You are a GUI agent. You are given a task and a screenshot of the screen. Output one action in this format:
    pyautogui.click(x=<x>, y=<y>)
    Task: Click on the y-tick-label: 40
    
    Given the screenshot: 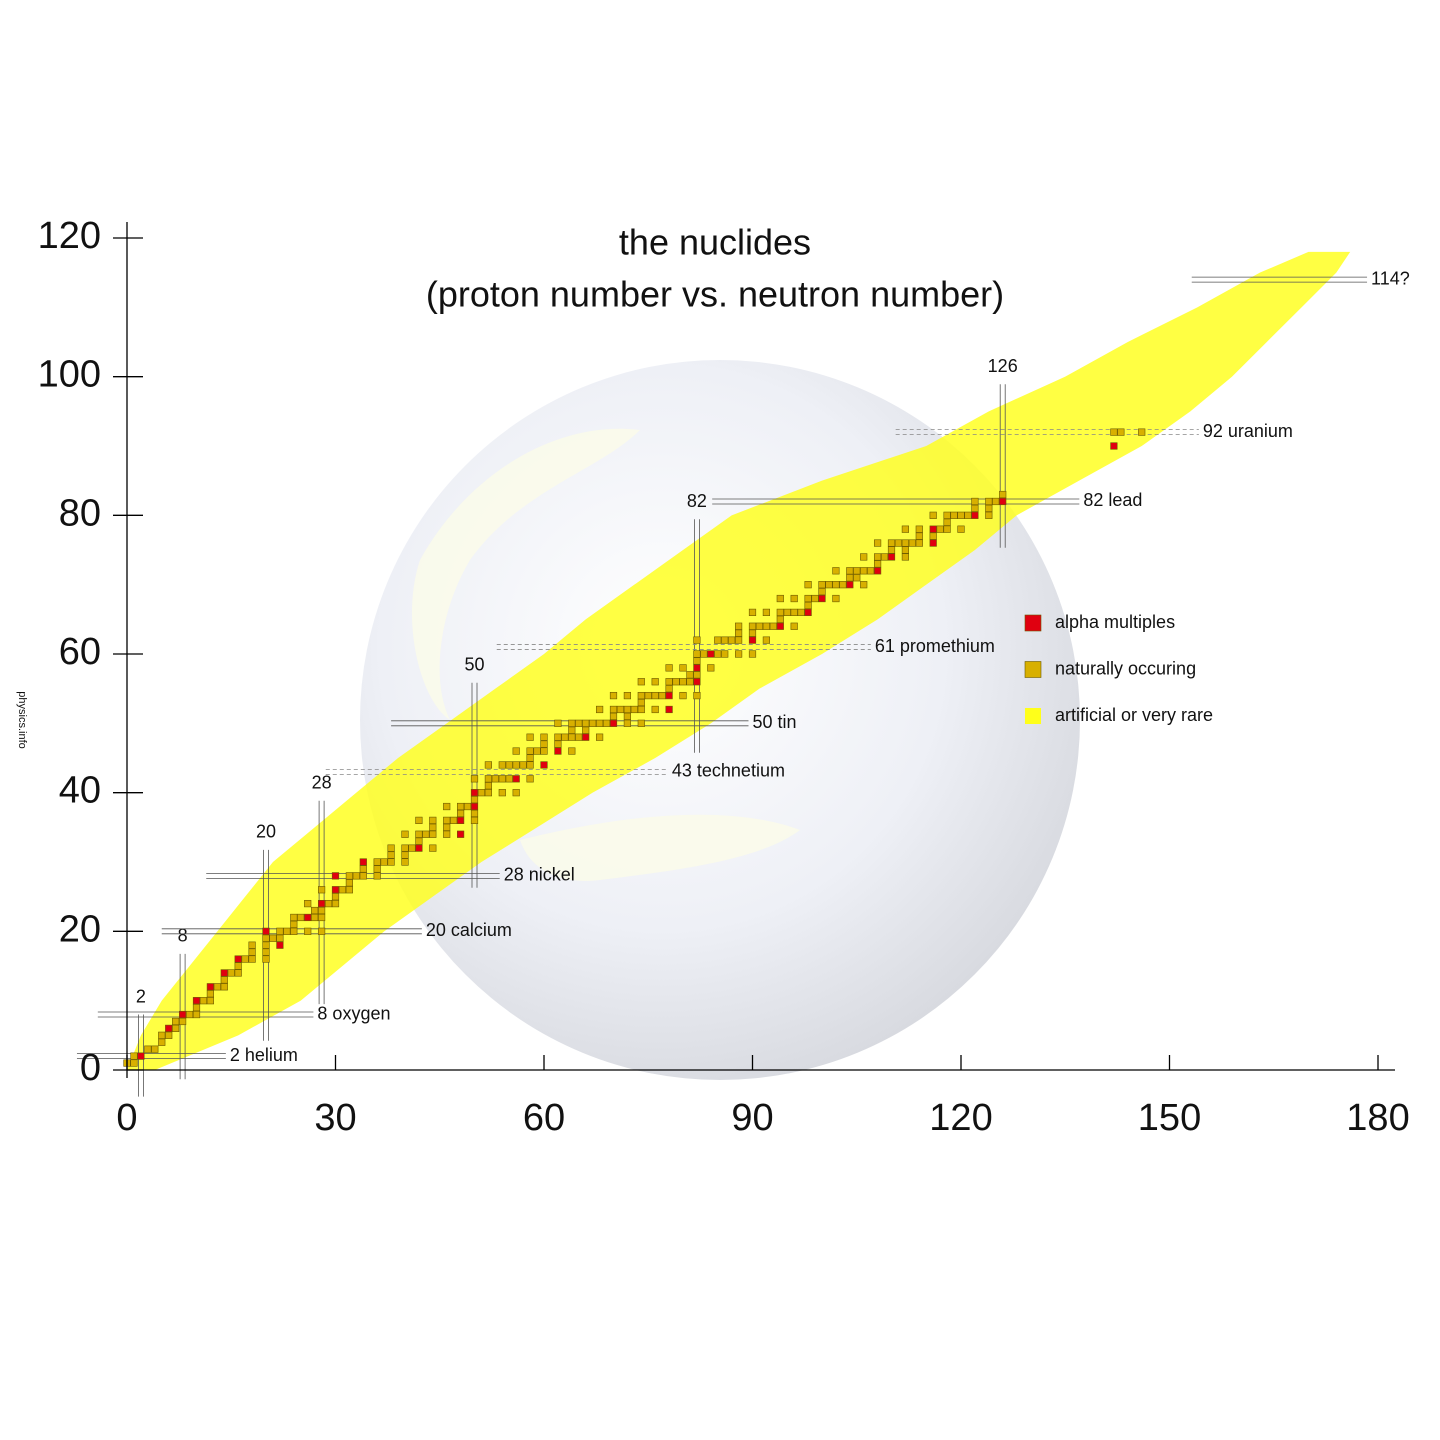 What is the action you would take?
    pyautogui.click(x=80, y=791)
    